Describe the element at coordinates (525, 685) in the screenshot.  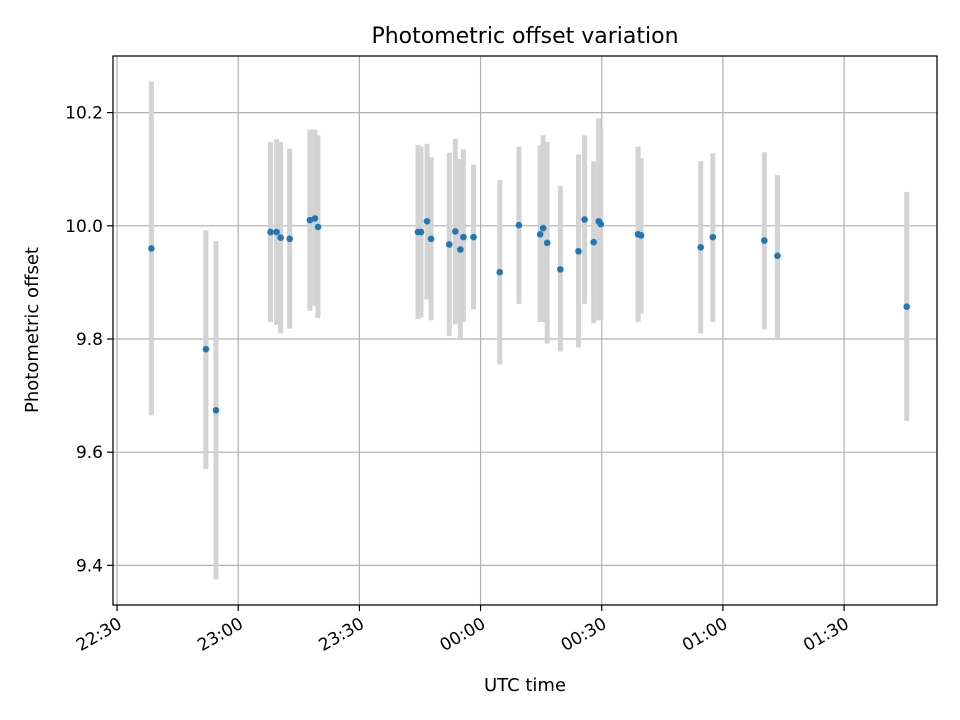
I see `x-axis-label: UTC time` at that location.